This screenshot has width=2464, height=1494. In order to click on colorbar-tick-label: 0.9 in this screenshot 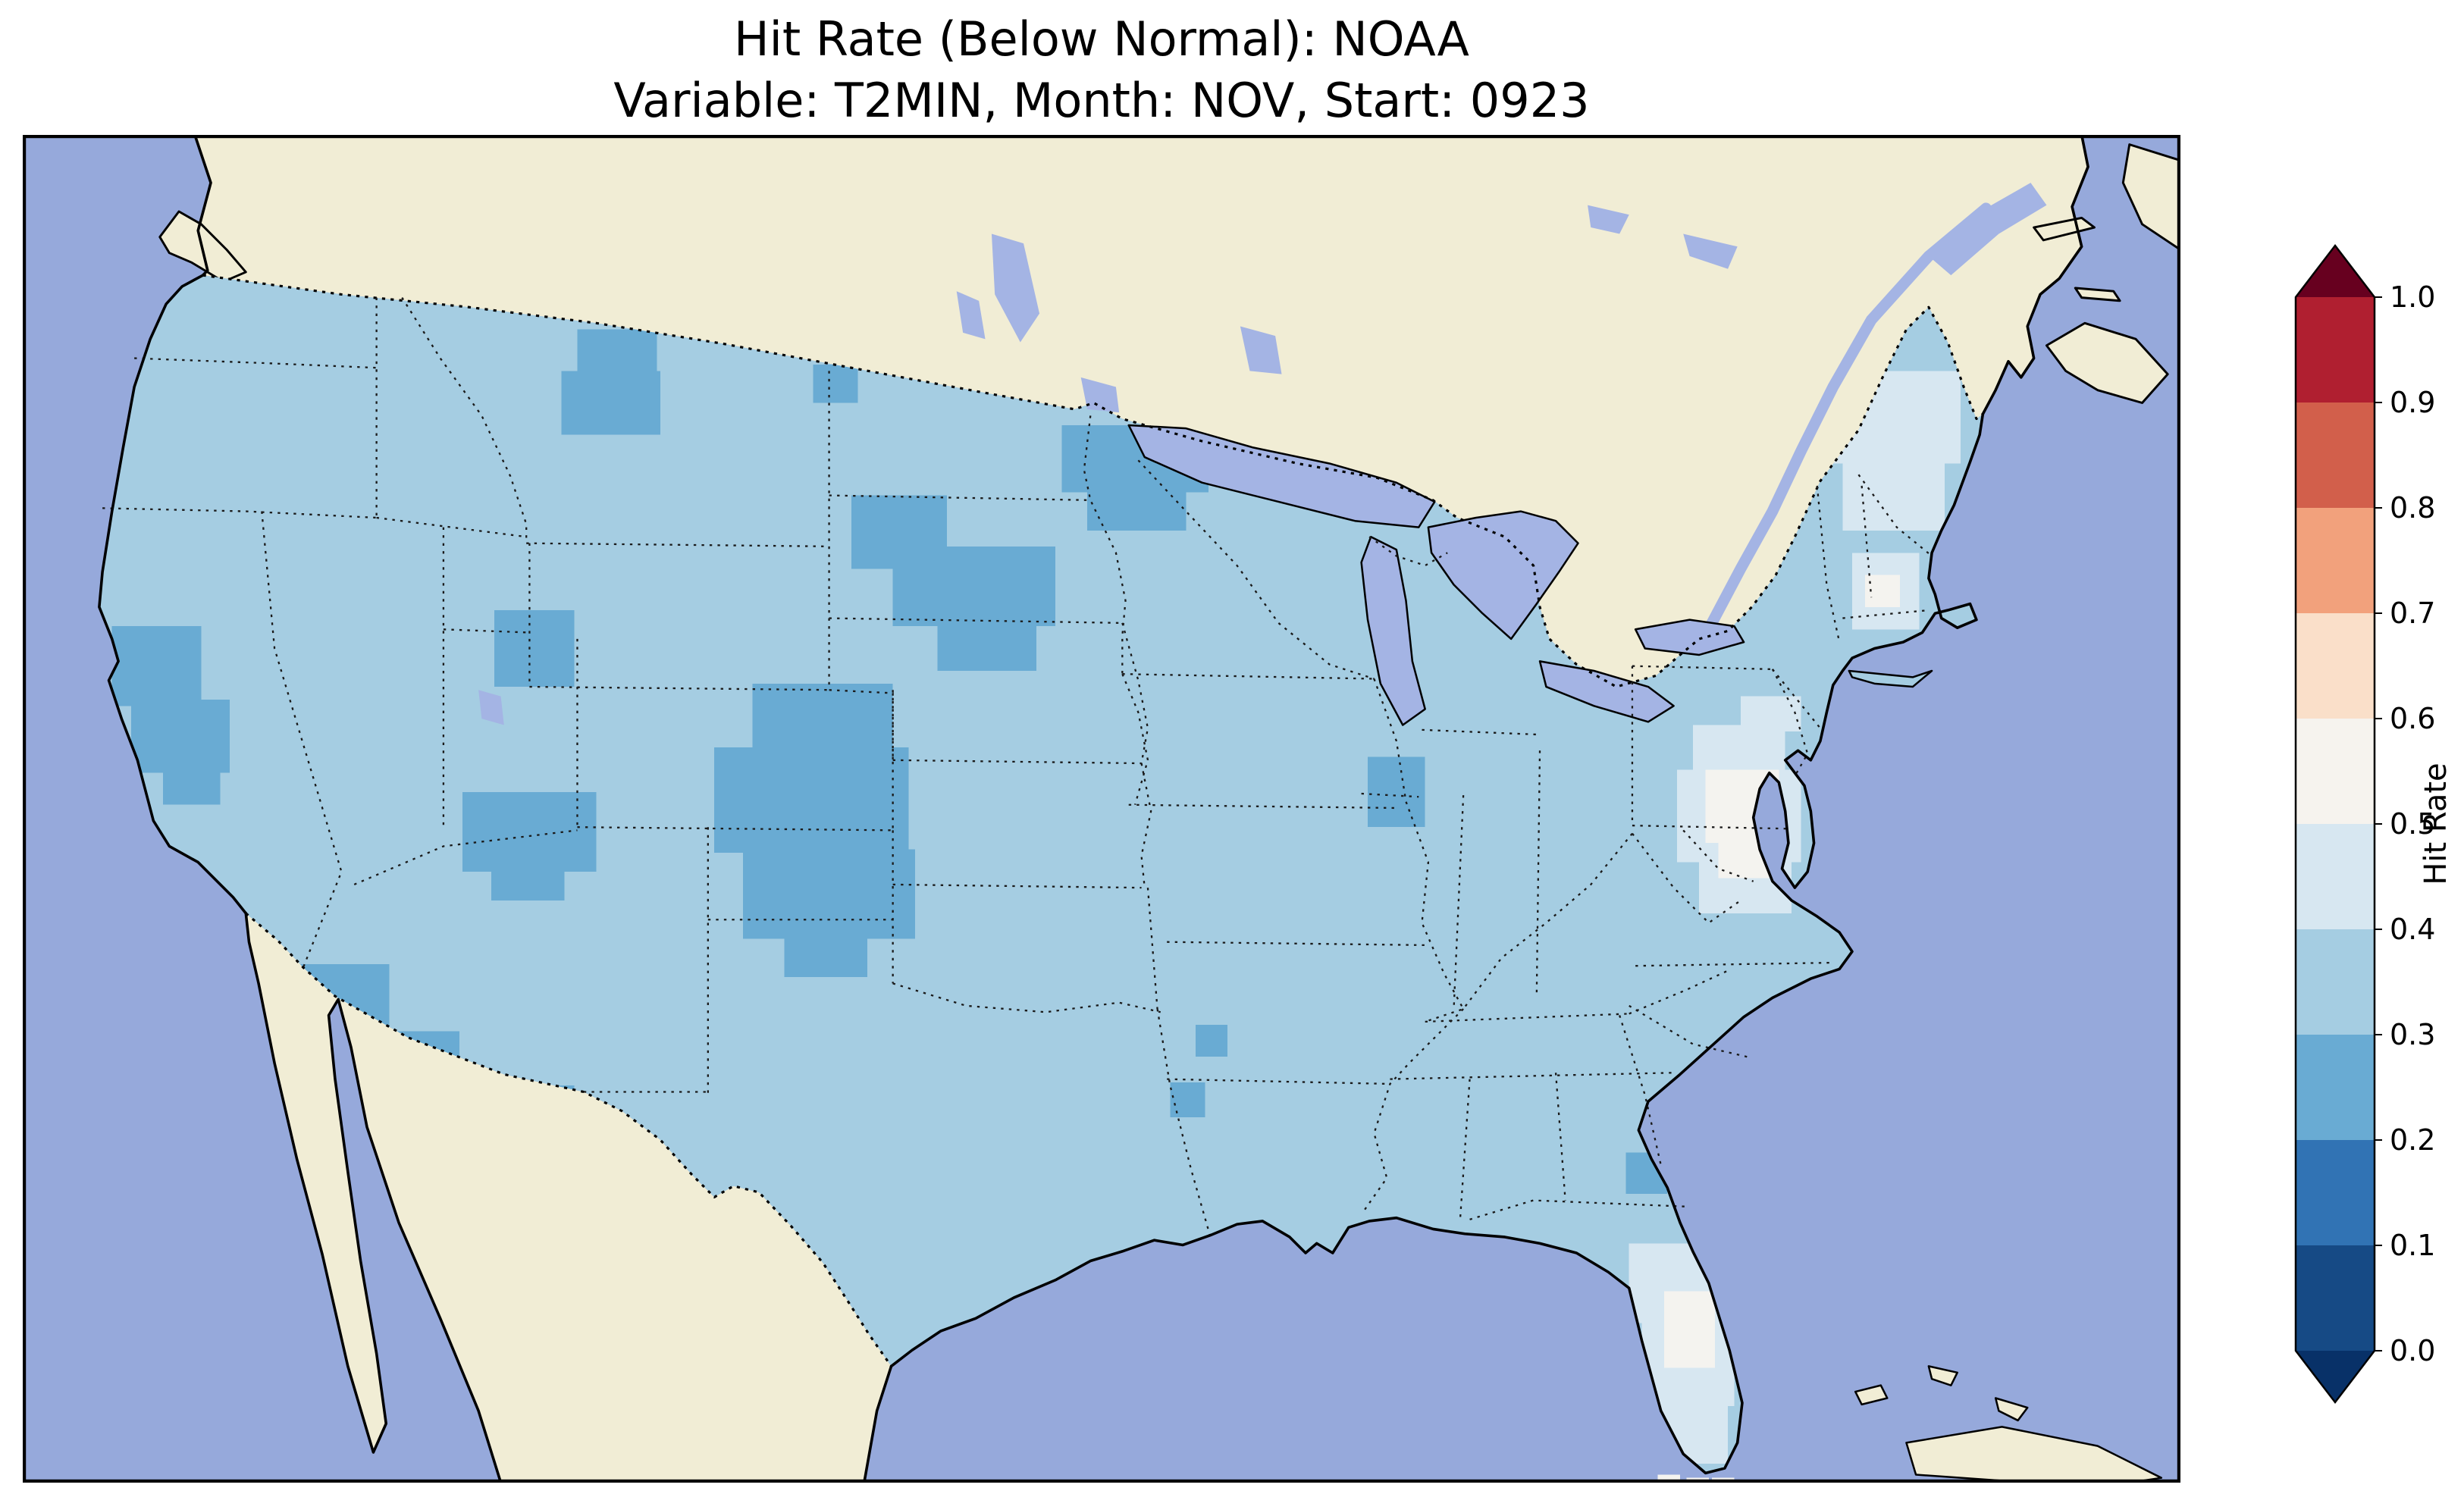, I will do `click(2412, 402)`.